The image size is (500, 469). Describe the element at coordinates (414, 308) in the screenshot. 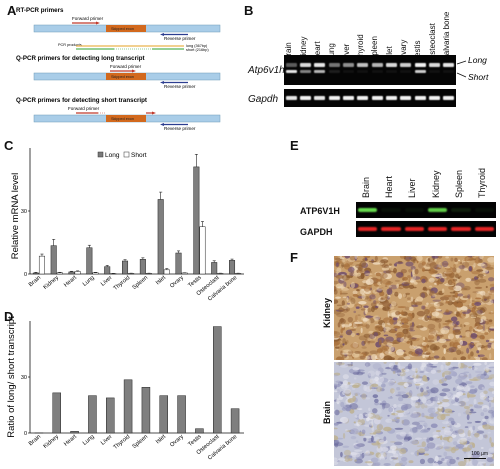

I see `ihc-image-kidney` at that location.